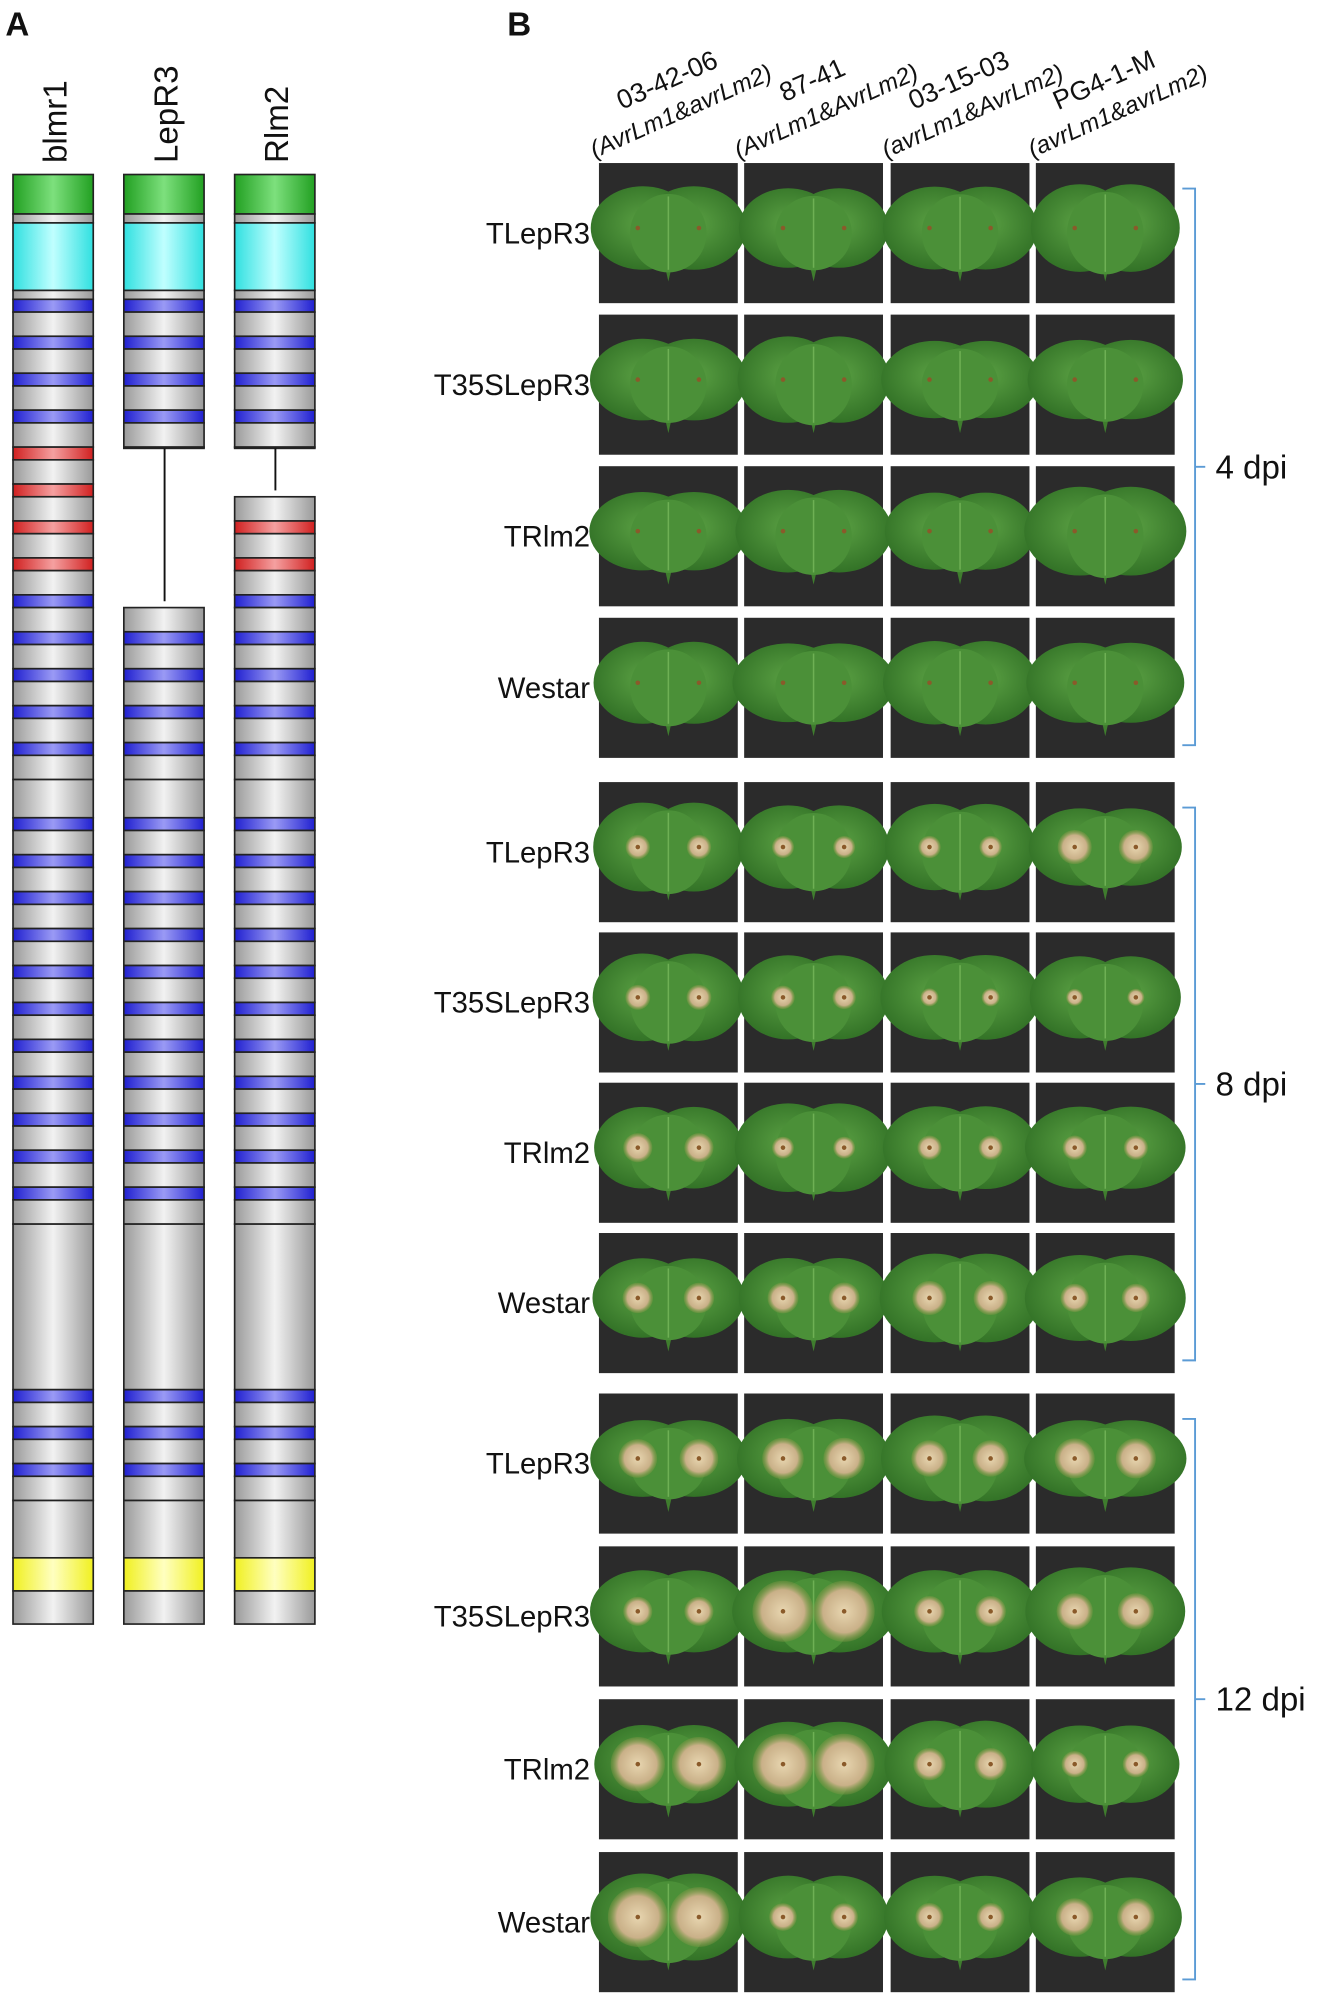 The height and width of the screenshot is (2001, 1338). Describe the element at coordinates (53, 852) in the screenshot. I see `gene-structure: blmr1` at that location.